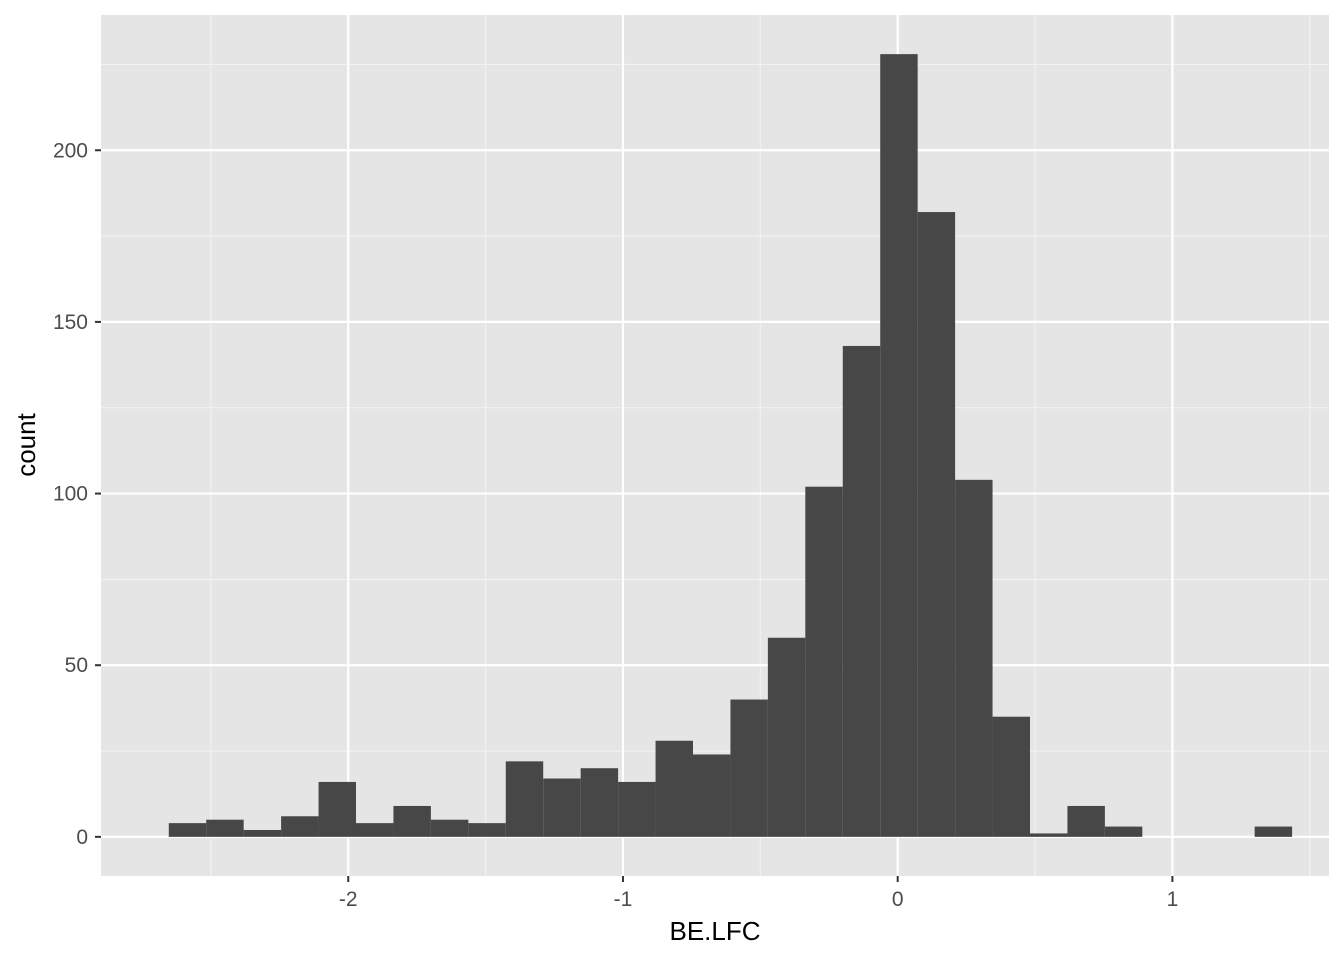 Image resolution: width=1344 pixels, height=960 pixels. I want to click on x-tick-label: -1, so click(623, 899).